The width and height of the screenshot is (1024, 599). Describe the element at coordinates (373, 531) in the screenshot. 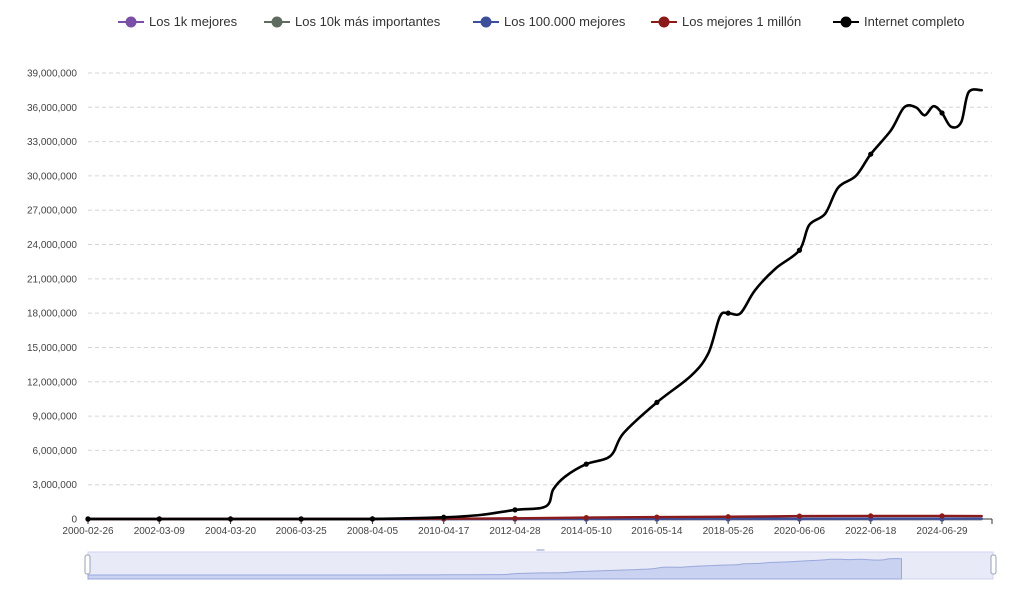

I see `x-tick-label: 2008-04-05` at that location.